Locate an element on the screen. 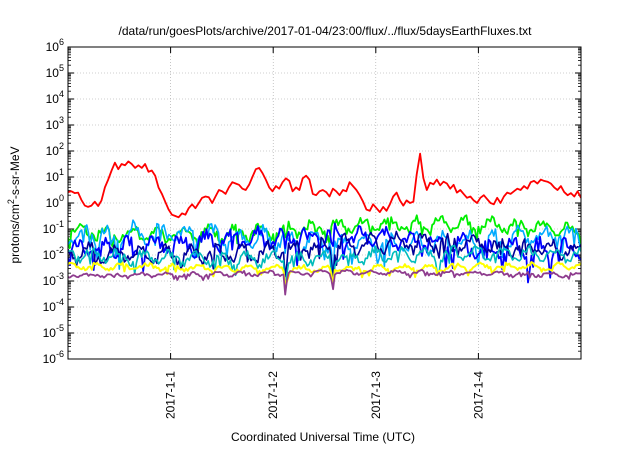 This screenshot has width=640, height=453. y-tick-label: 10⁻⁶ is located at coordinates (53, 357).